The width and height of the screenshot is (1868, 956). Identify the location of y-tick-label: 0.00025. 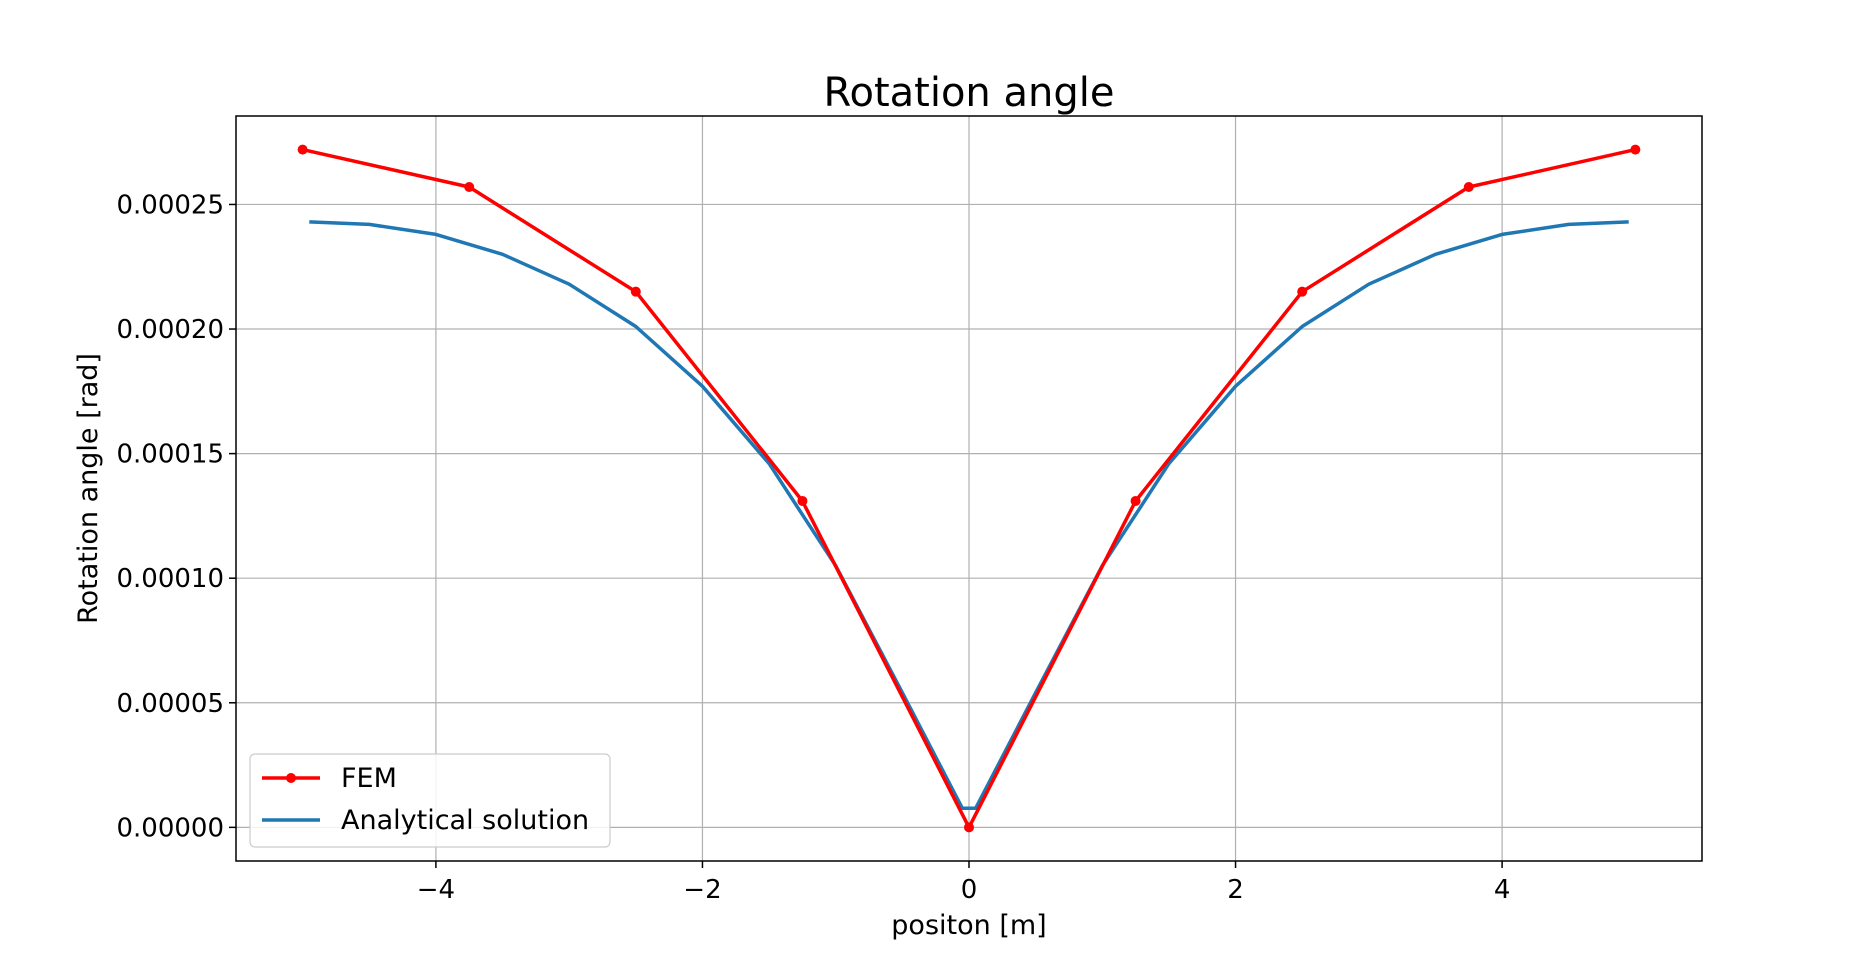
(170, 205).